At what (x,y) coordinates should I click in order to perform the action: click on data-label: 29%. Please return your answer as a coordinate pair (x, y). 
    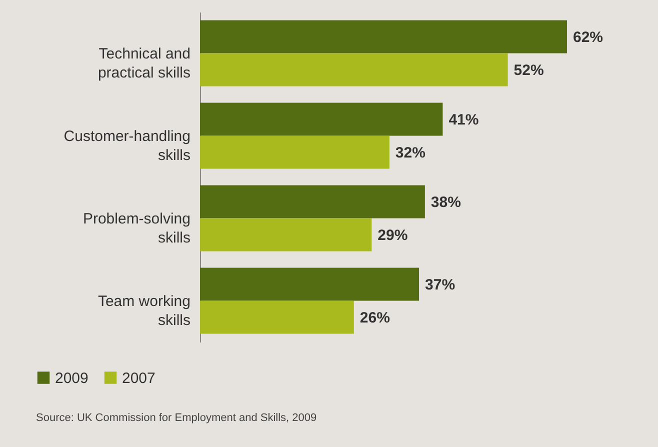
    Looking at the image, I should click on (393, 235).